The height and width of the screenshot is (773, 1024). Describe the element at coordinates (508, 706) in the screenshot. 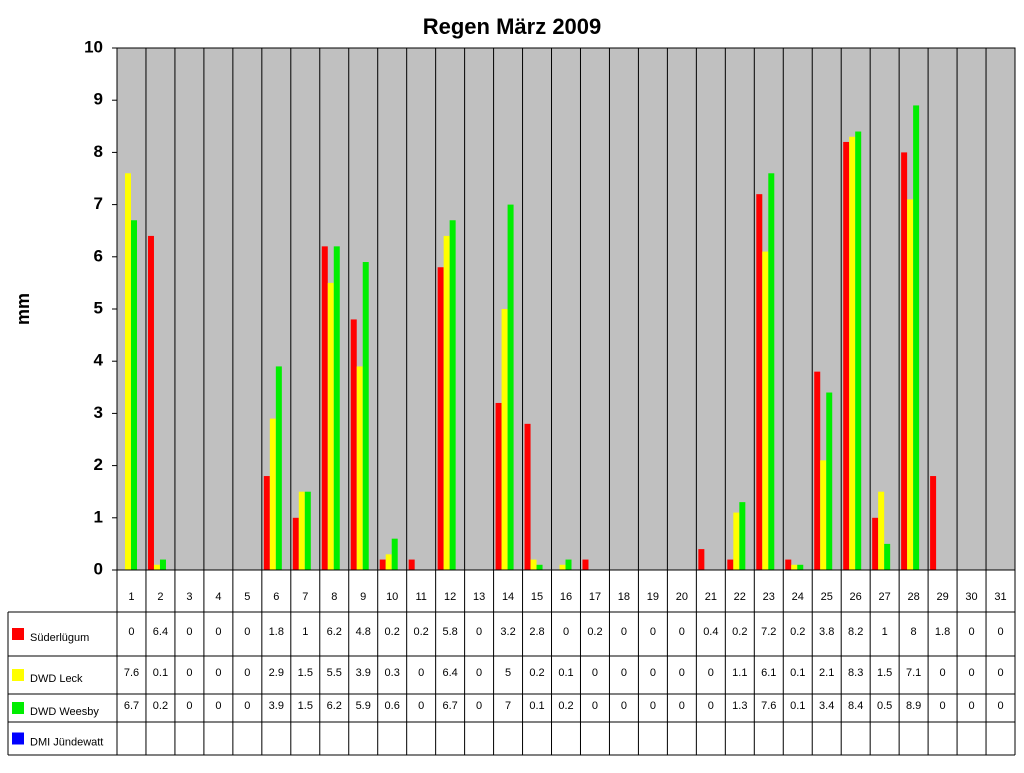

I see `table-value: 7` at that location.